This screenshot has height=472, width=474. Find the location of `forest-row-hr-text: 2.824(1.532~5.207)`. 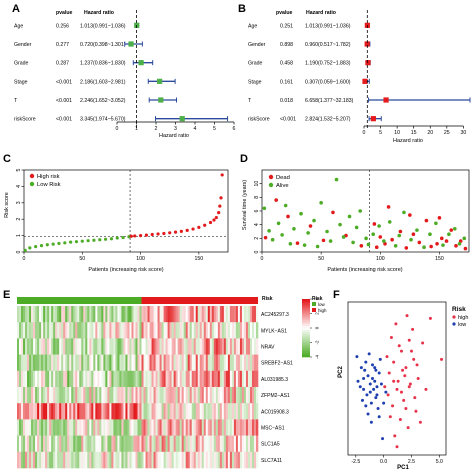

forest-row-hr-text: 2.824(1.532~5.207) is located at coordinates (328, 120).